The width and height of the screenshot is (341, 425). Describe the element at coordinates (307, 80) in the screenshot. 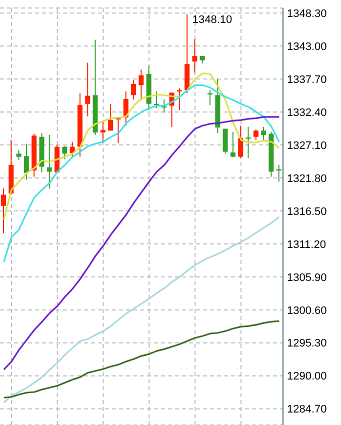

I see `y-tick-label: 1337.70` at that location.